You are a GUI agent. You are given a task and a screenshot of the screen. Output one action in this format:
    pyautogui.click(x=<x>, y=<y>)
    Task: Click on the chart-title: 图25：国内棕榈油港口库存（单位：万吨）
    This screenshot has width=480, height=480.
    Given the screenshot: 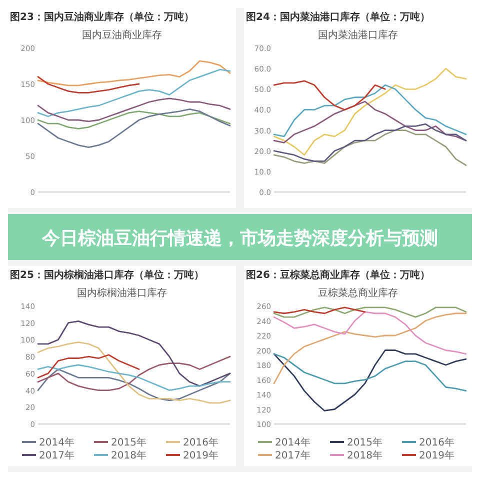 What is the action you would take?
    pyautogui.click(x=107, y=275)
    